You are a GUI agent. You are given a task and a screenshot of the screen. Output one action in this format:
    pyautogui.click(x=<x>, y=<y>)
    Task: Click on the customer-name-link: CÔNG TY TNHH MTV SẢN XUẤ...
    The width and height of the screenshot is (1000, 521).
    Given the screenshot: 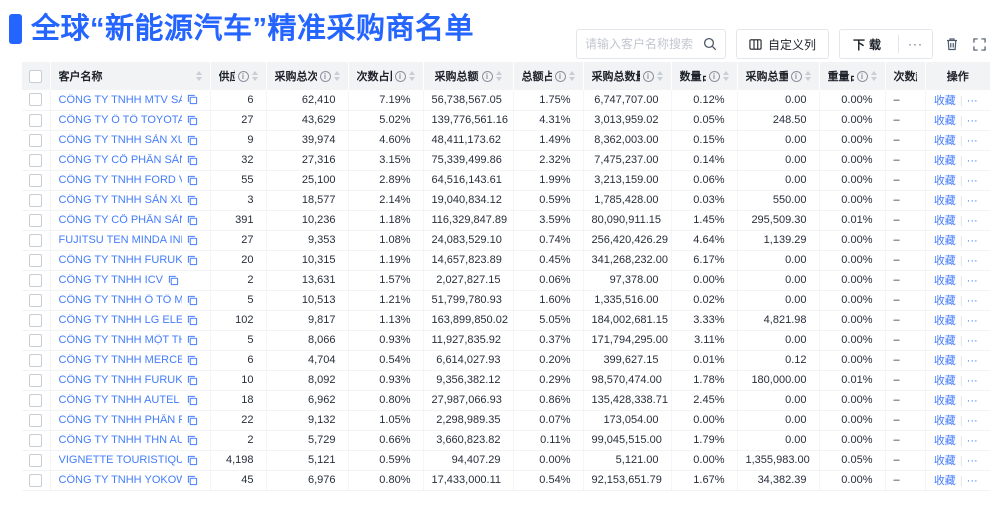 What is the action you would take?
    pyautogui.click(x=120, y=99)
    